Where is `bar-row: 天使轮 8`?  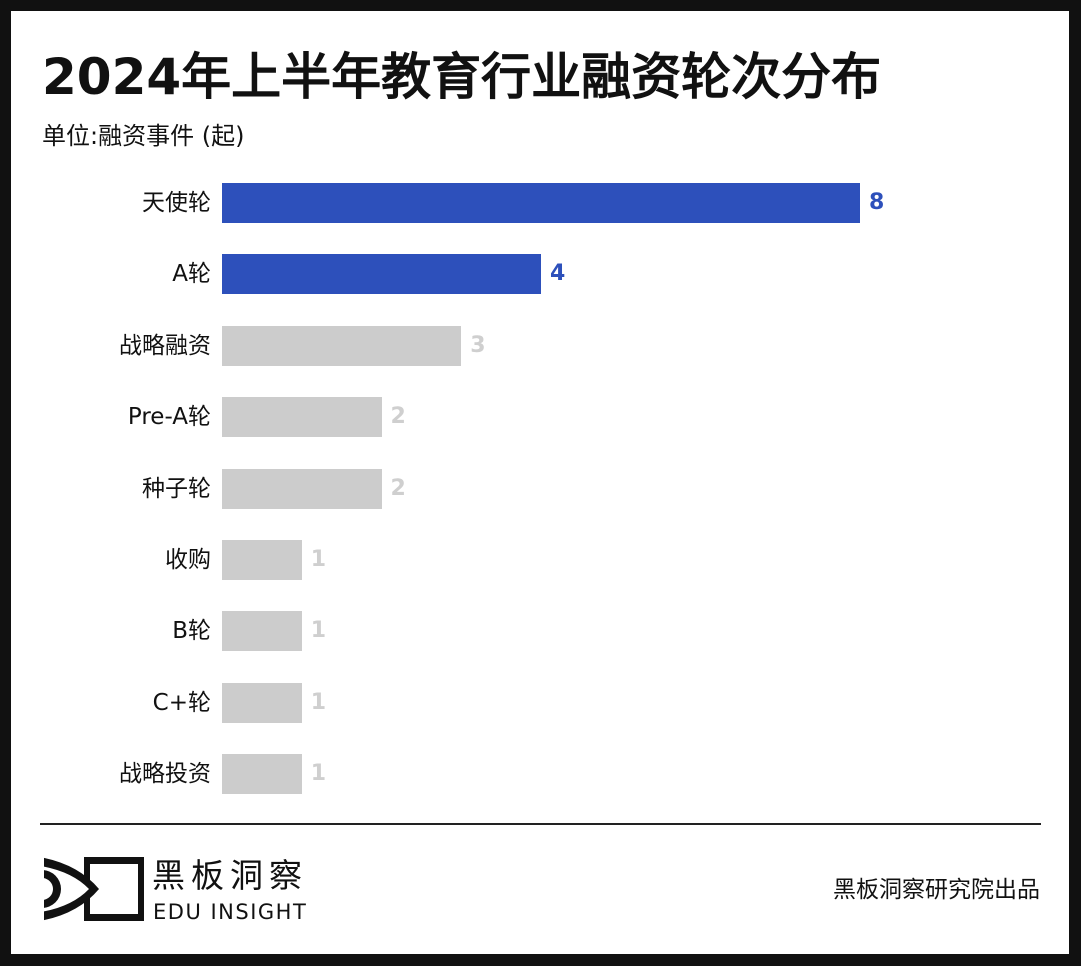
bar-row: 天使轮 8 is located at coordinates (540, 203).